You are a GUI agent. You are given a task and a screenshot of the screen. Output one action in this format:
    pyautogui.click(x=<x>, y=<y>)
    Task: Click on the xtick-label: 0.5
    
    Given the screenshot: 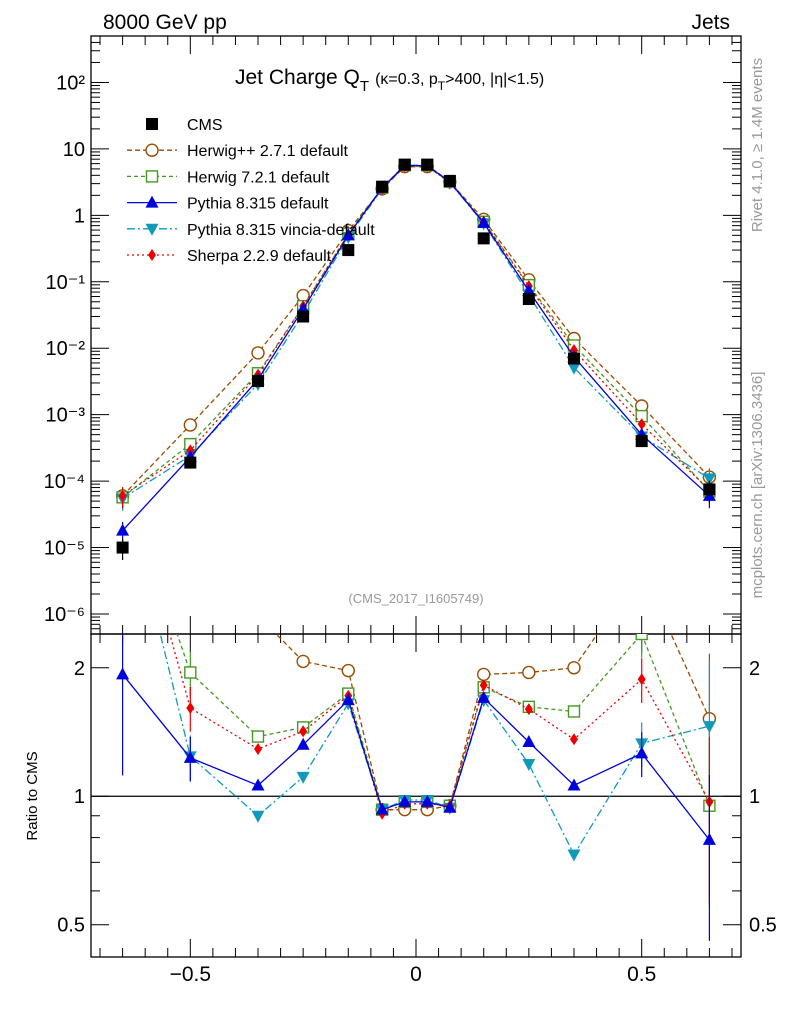 What is the action you would take?
    pyautogui.click(x=641, y=974)
    